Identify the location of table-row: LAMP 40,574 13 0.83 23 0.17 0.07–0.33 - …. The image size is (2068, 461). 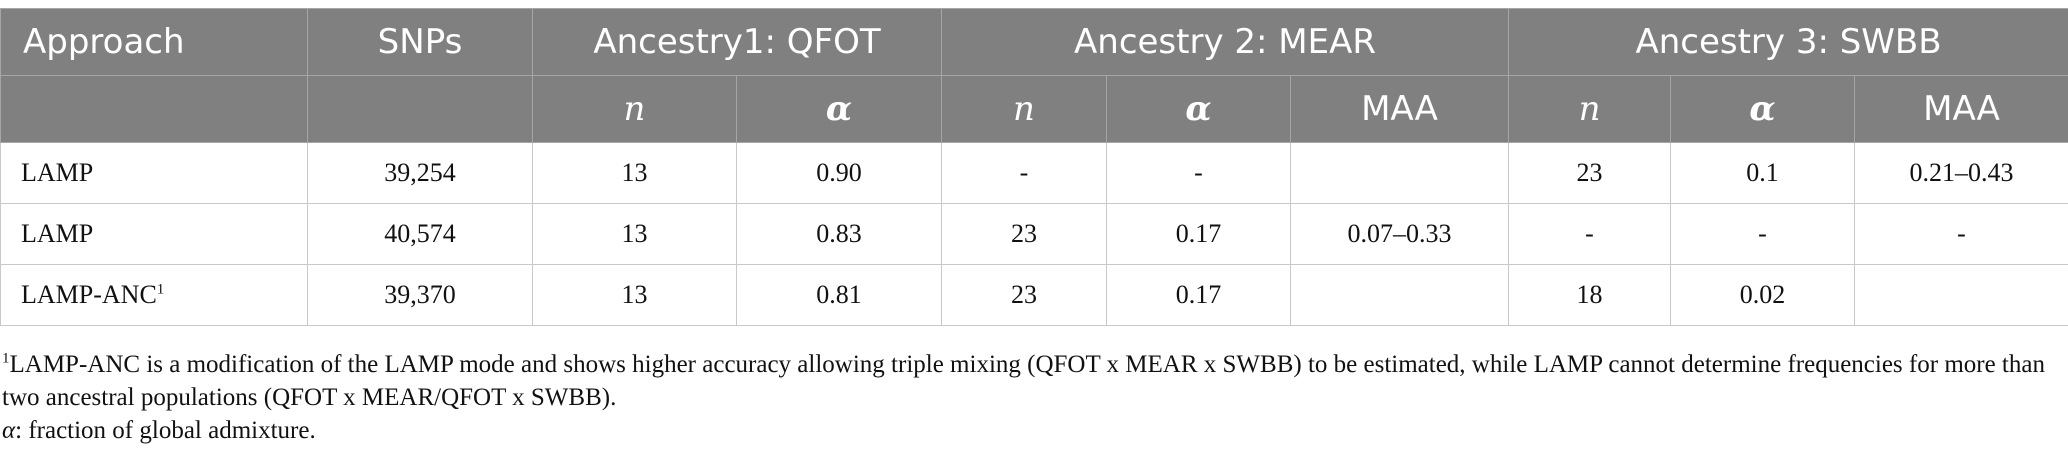
(1034, 234).